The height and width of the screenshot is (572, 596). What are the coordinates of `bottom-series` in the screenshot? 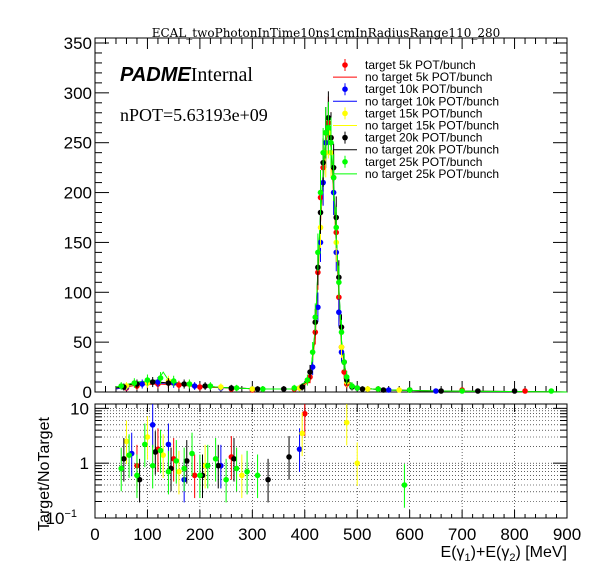 It's located at (263, 456).